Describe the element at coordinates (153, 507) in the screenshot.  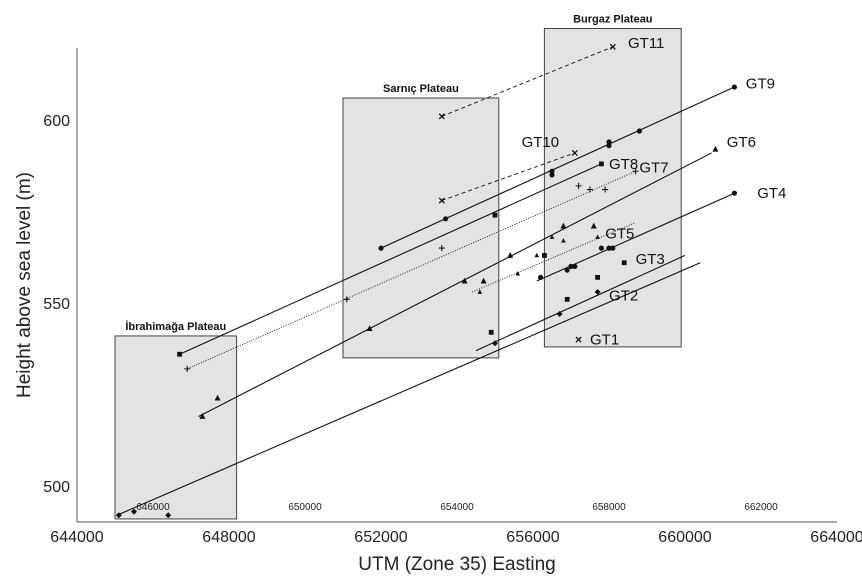
I see `x-tick-label-minor: 646000` at that location.